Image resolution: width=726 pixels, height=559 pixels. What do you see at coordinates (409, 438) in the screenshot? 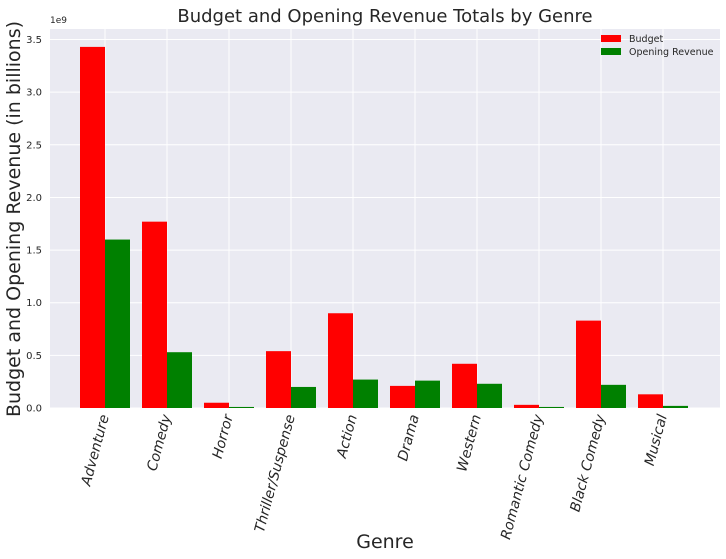
I see `x-tick-label: Drama` at bounding box center [409, 438].